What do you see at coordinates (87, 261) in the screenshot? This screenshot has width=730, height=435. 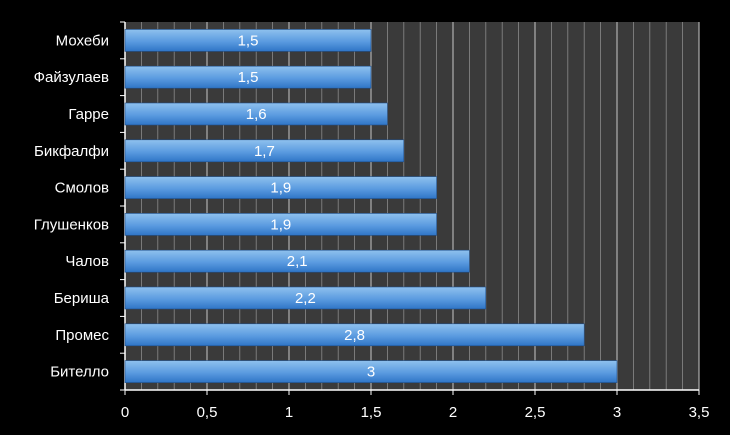 I see `category-label: Чалов` at bounding box center [87, 261].